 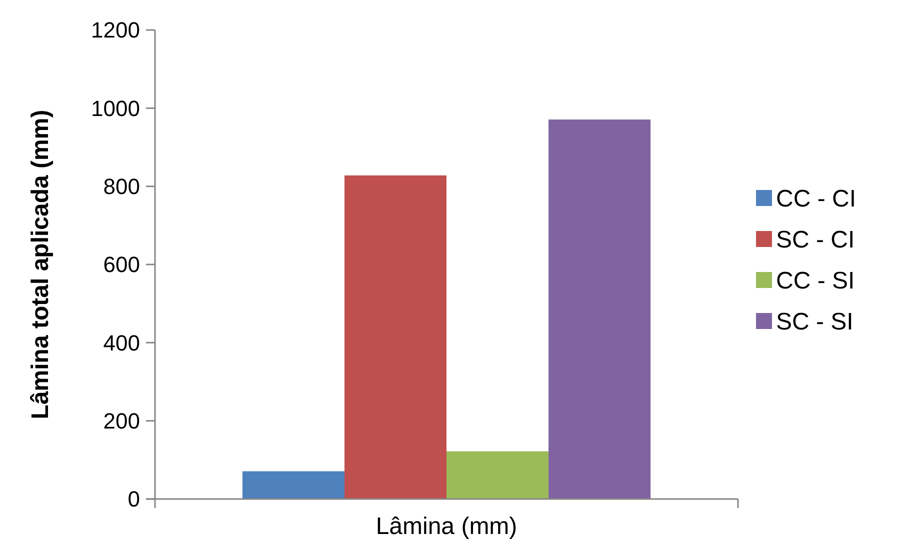 I want to click on y-tick-label: 0, so click(x=134, y=499).